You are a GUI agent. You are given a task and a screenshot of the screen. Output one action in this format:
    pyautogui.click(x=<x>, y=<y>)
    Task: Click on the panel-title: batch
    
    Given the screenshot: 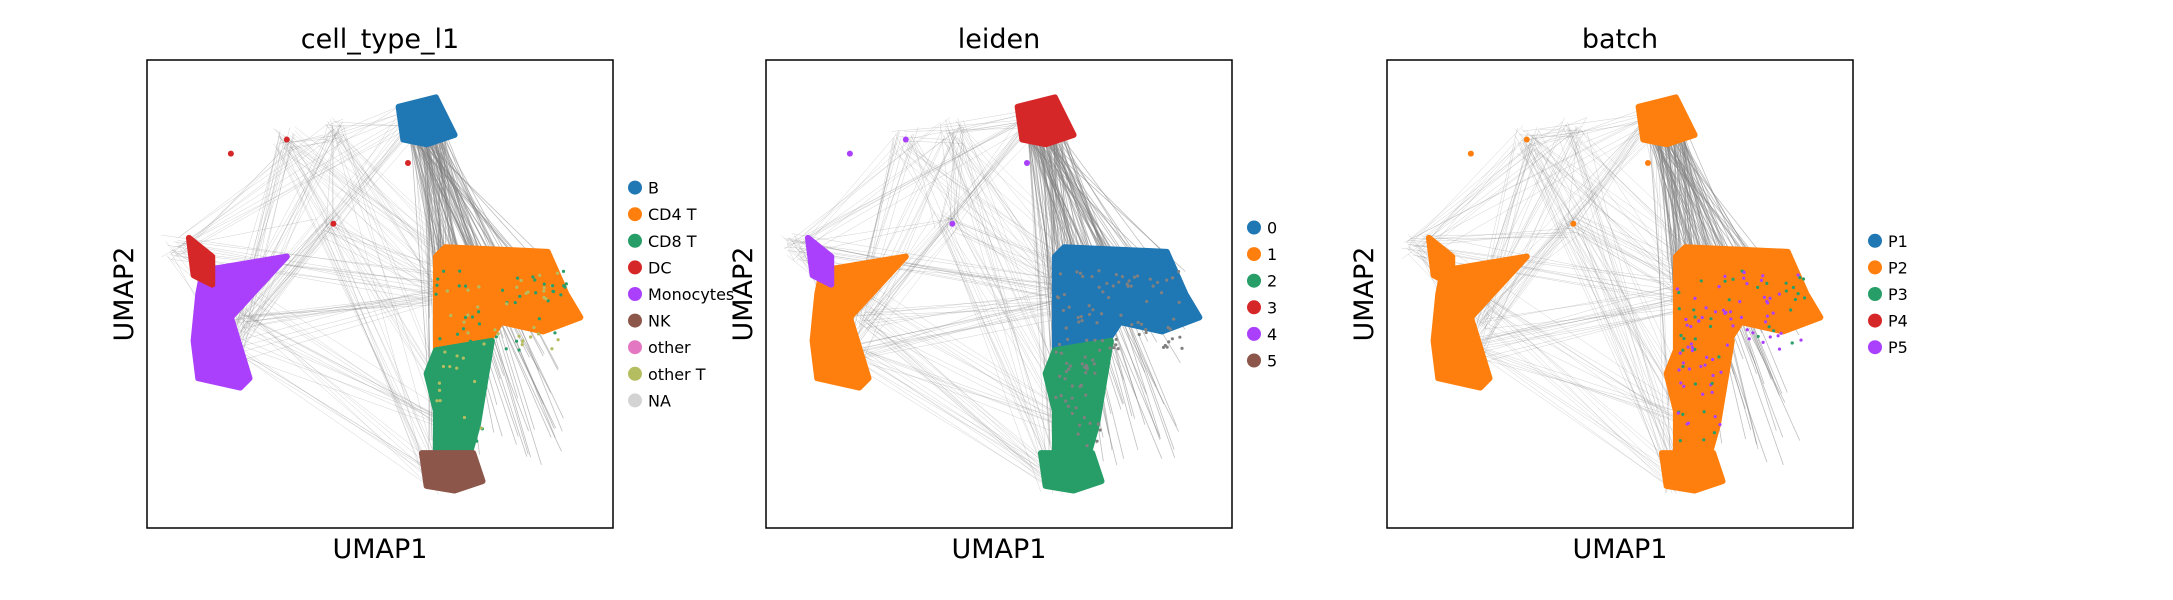 What is the action you would take?
    pyautogui.click(x=1620, y=39)
    